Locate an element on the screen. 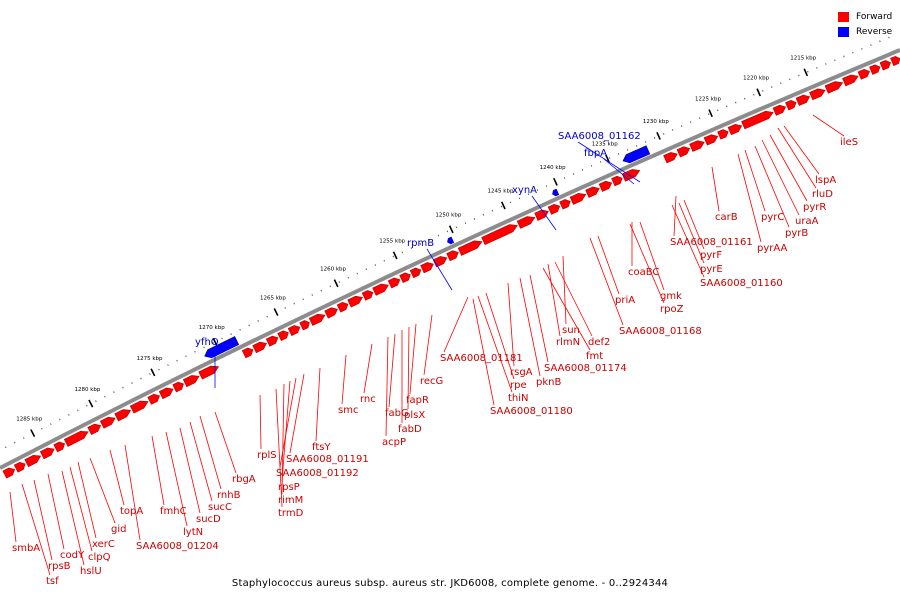 The width and height of the screenshot is (900, 600). gene-label-lspa: lspA is located at coordinates (825, 180).